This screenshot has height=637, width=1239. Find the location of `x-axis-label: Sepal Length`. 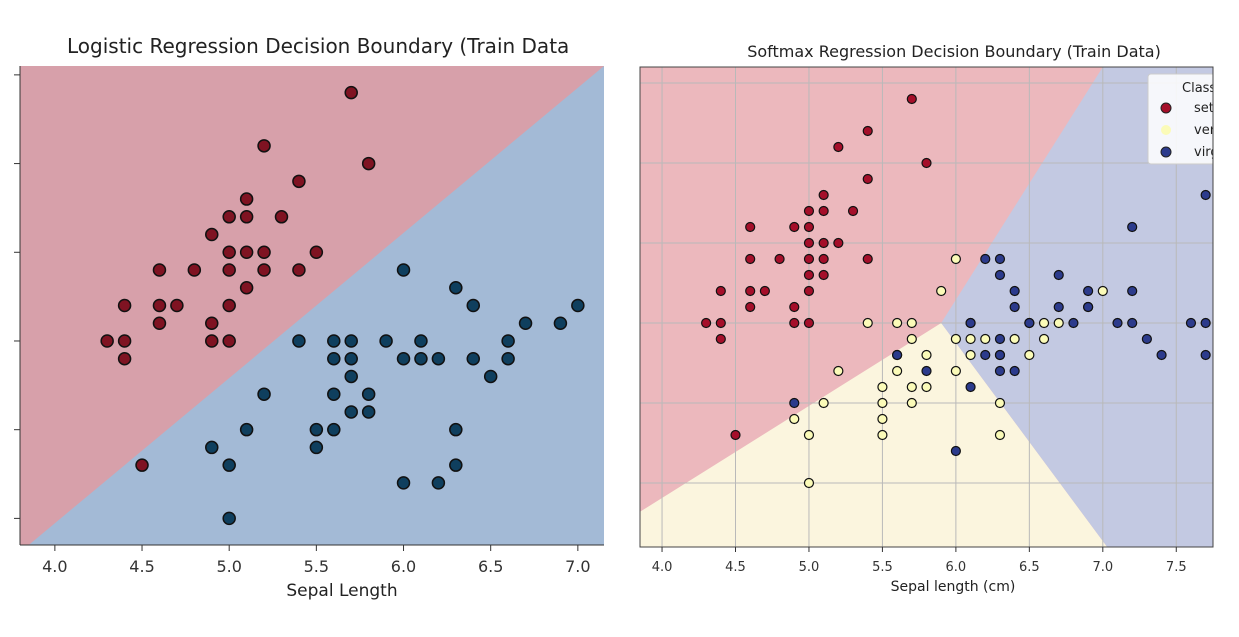

x-axis-label: Sepal Length is located at coordinates (341, 591).